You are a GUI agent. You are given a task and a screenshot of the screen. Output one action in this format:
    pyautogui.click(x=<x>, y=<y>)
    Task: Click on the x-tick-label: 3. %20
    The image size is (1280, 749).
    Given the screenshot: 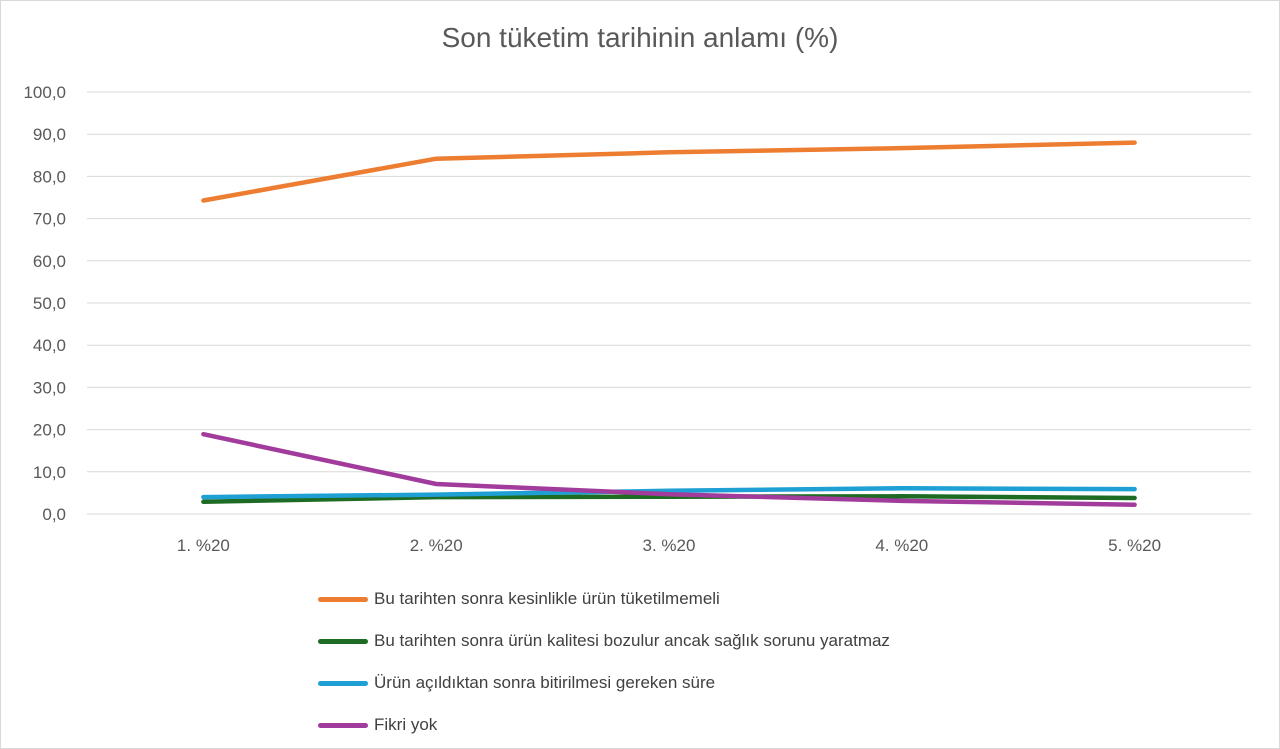 What is the action you would take?
    pyautogui.click(x=669, y=545)
    